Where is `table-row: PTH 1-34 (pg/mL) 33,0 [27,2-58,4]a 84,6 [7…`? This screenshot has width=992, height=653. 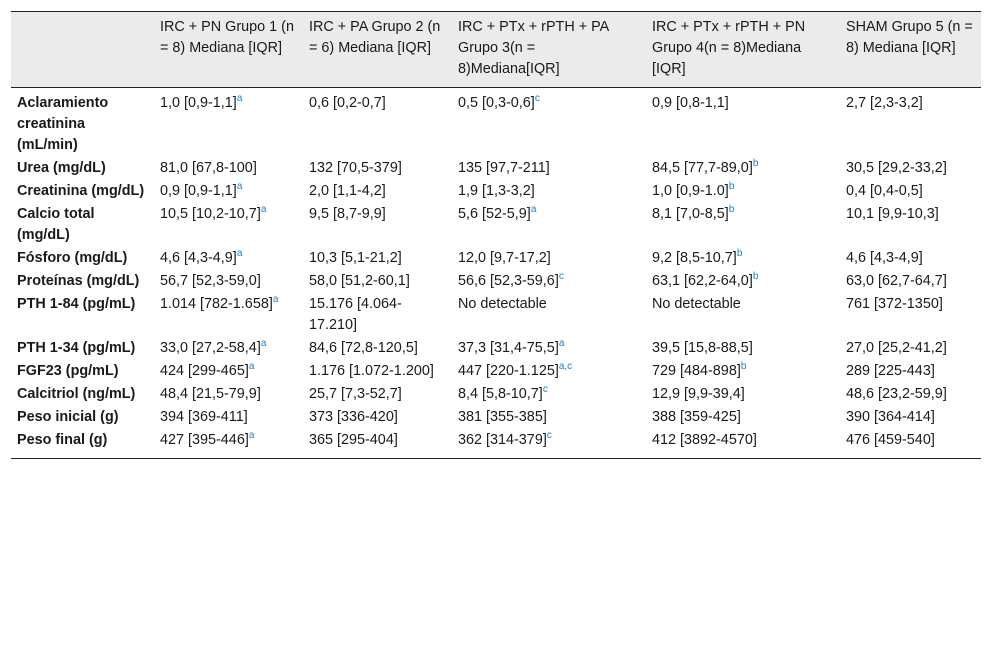
table-row: PTH 1-34 (pg/mL) 33,0 [27,2-58,4]a 84,6 [7… is located at coordinates (496, 348).